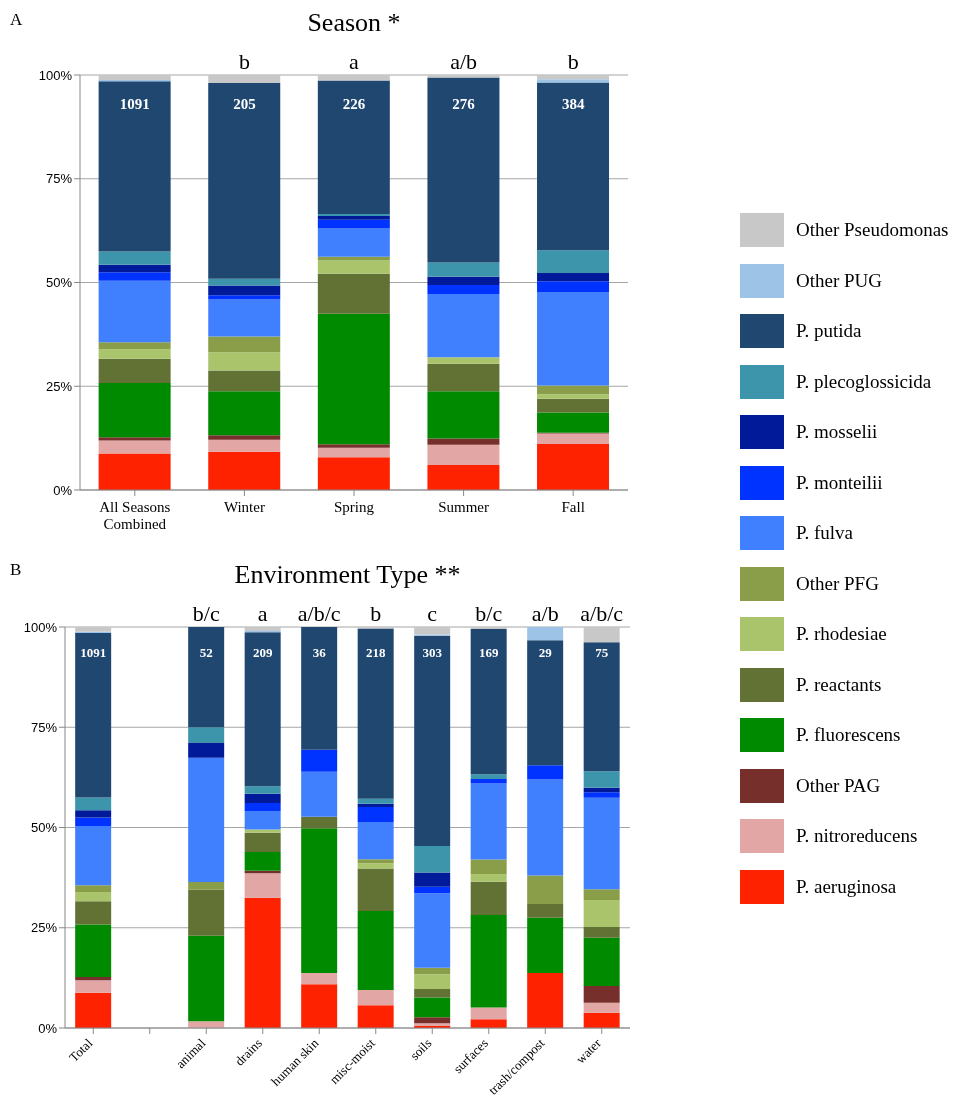 The image size is (973, 1120). I want to click on x-tick-label: Spring, so click(354, 507).